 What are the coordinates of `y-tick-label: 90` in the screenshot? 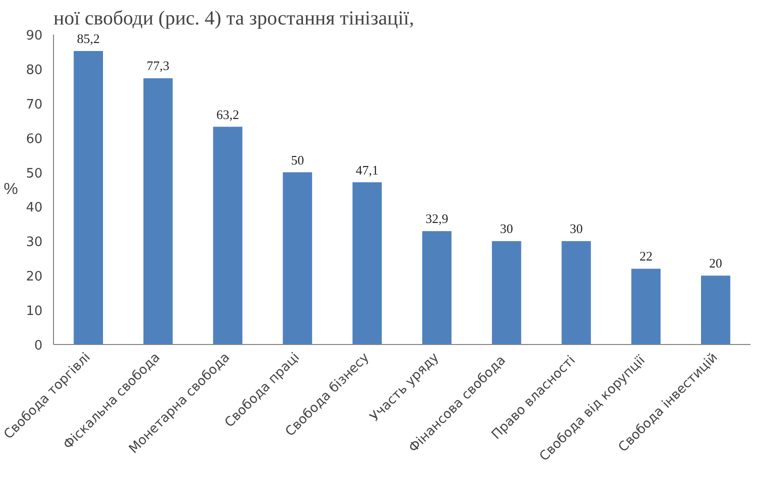 It's located at (34, 36).